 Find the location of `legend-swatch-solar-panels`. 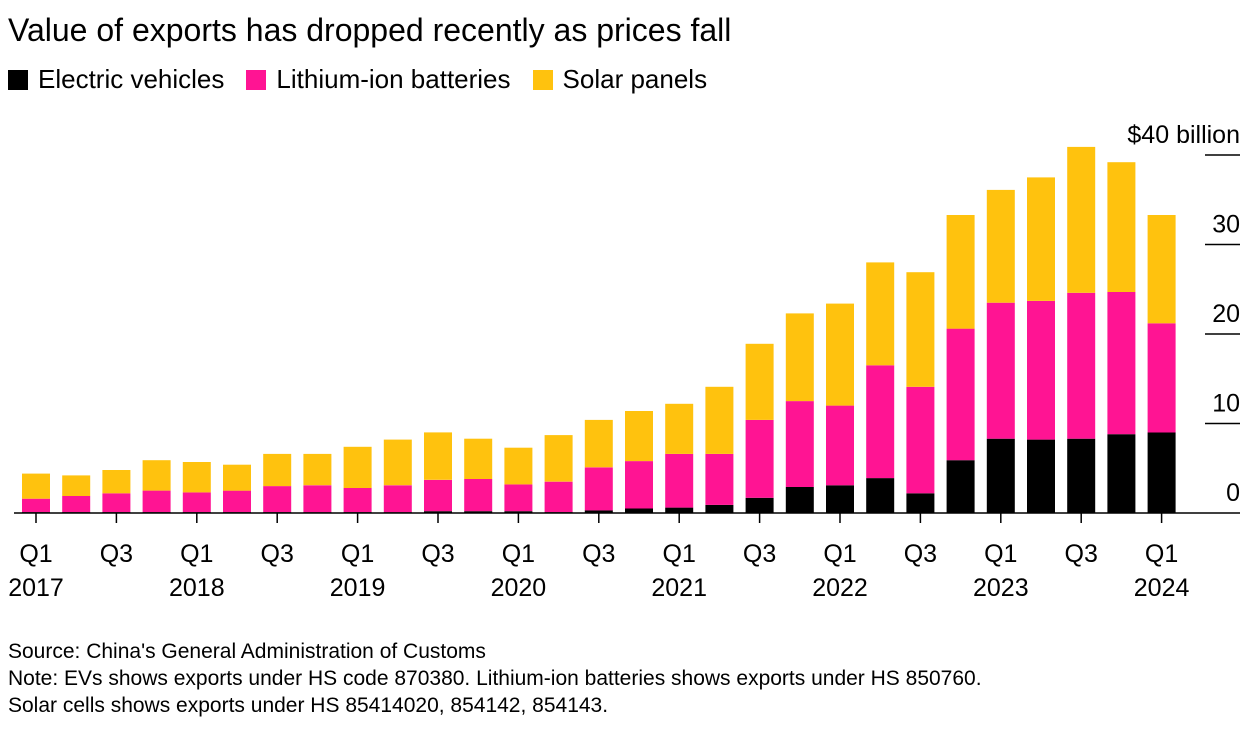

legend-swatch-solar-panels is located at coordinates (542, 79).